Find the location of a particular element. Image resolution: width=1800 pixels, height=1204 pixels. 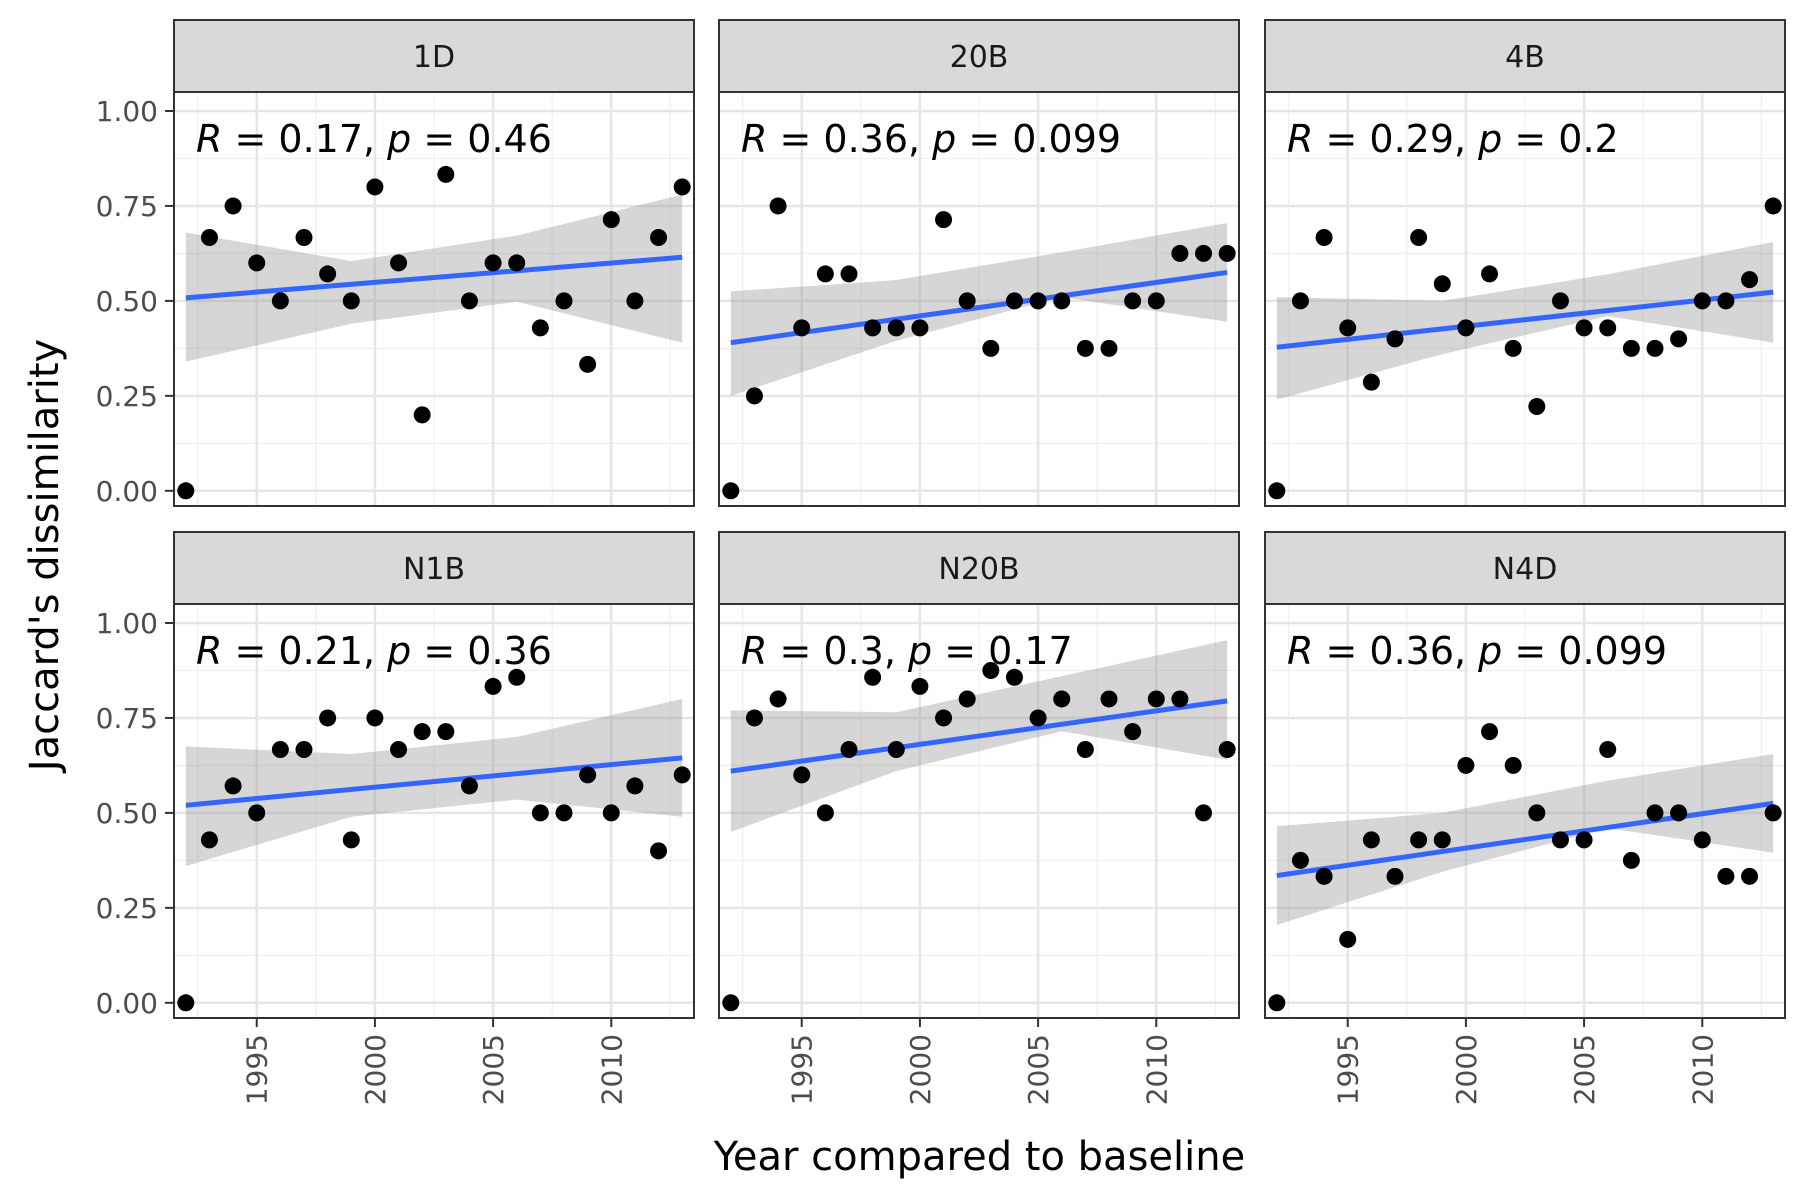

x-tick-label: 2005 is located at coordinates (1038, 1069).